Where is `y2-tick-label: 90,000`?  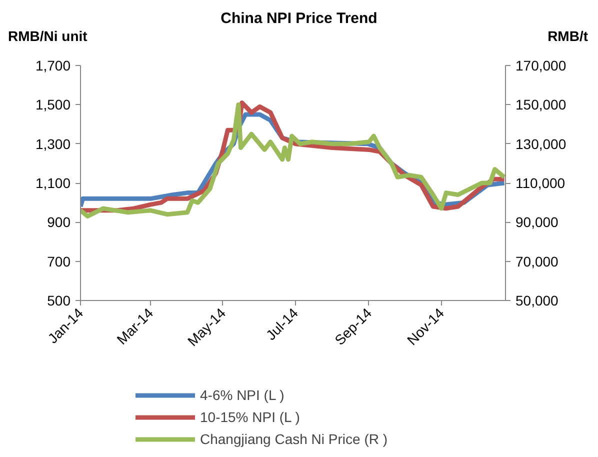 y2-tick-label: 90,000 is located at coordinates (537, 222).